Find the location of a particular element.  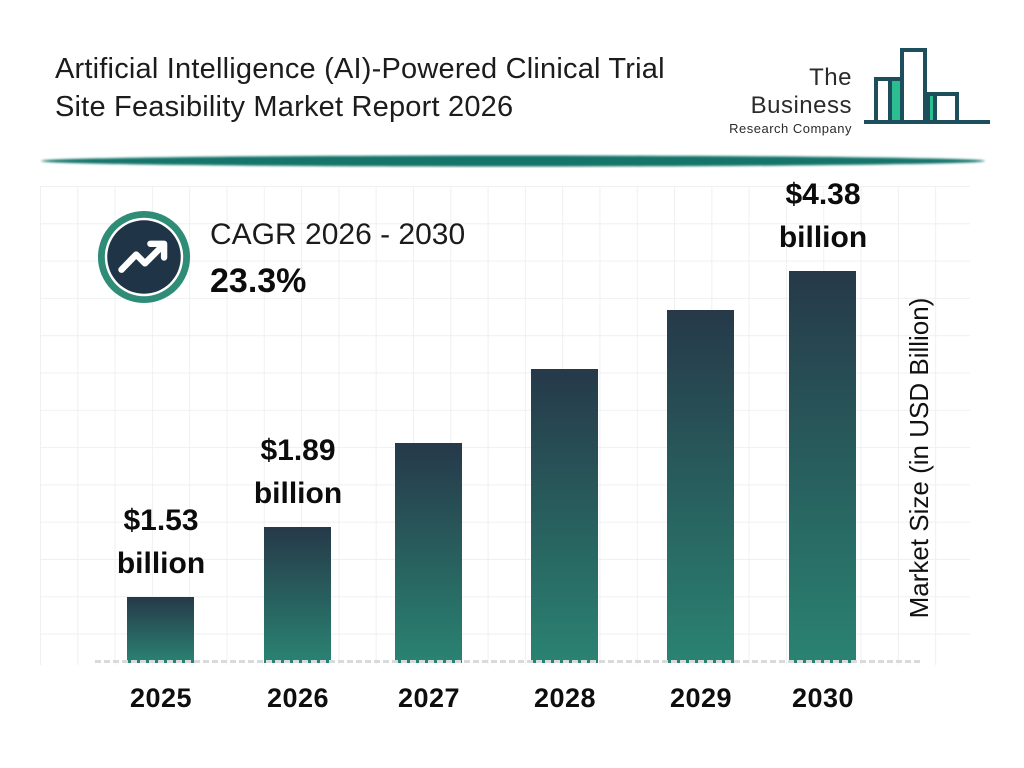

value-amount: $4.38 is located at coordinates (823, 194).